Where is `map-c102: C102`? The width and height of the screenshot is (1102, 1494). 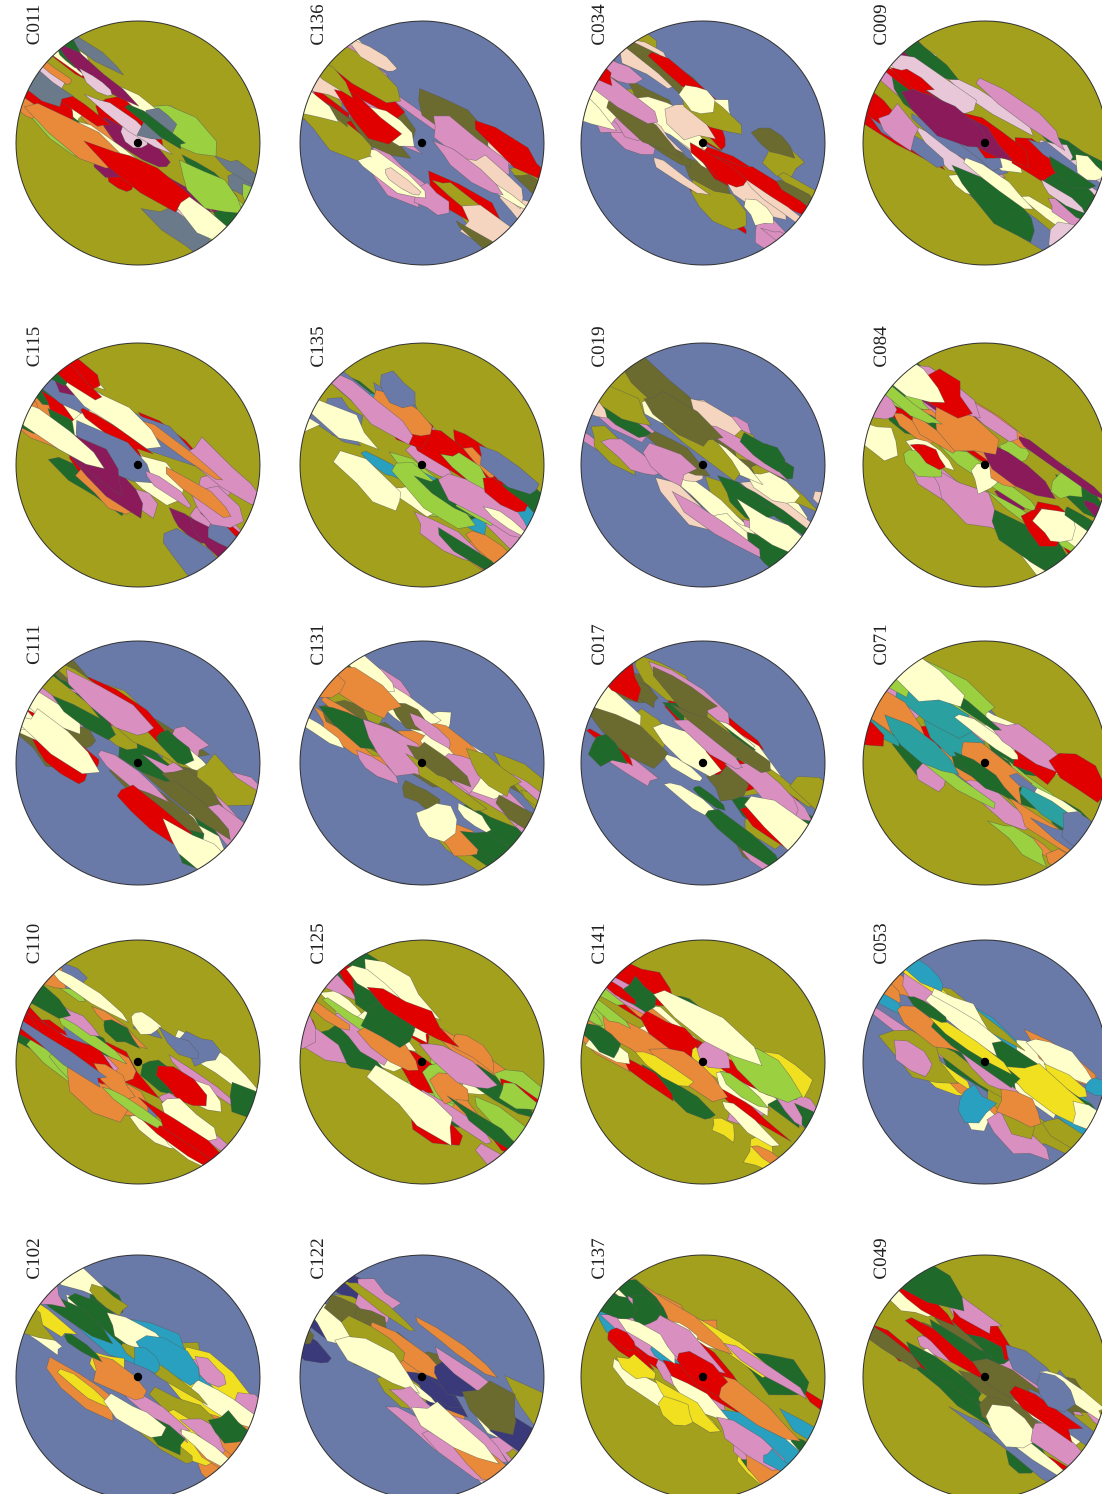
map-c102: C102 is located at coordinates (148, 1366).